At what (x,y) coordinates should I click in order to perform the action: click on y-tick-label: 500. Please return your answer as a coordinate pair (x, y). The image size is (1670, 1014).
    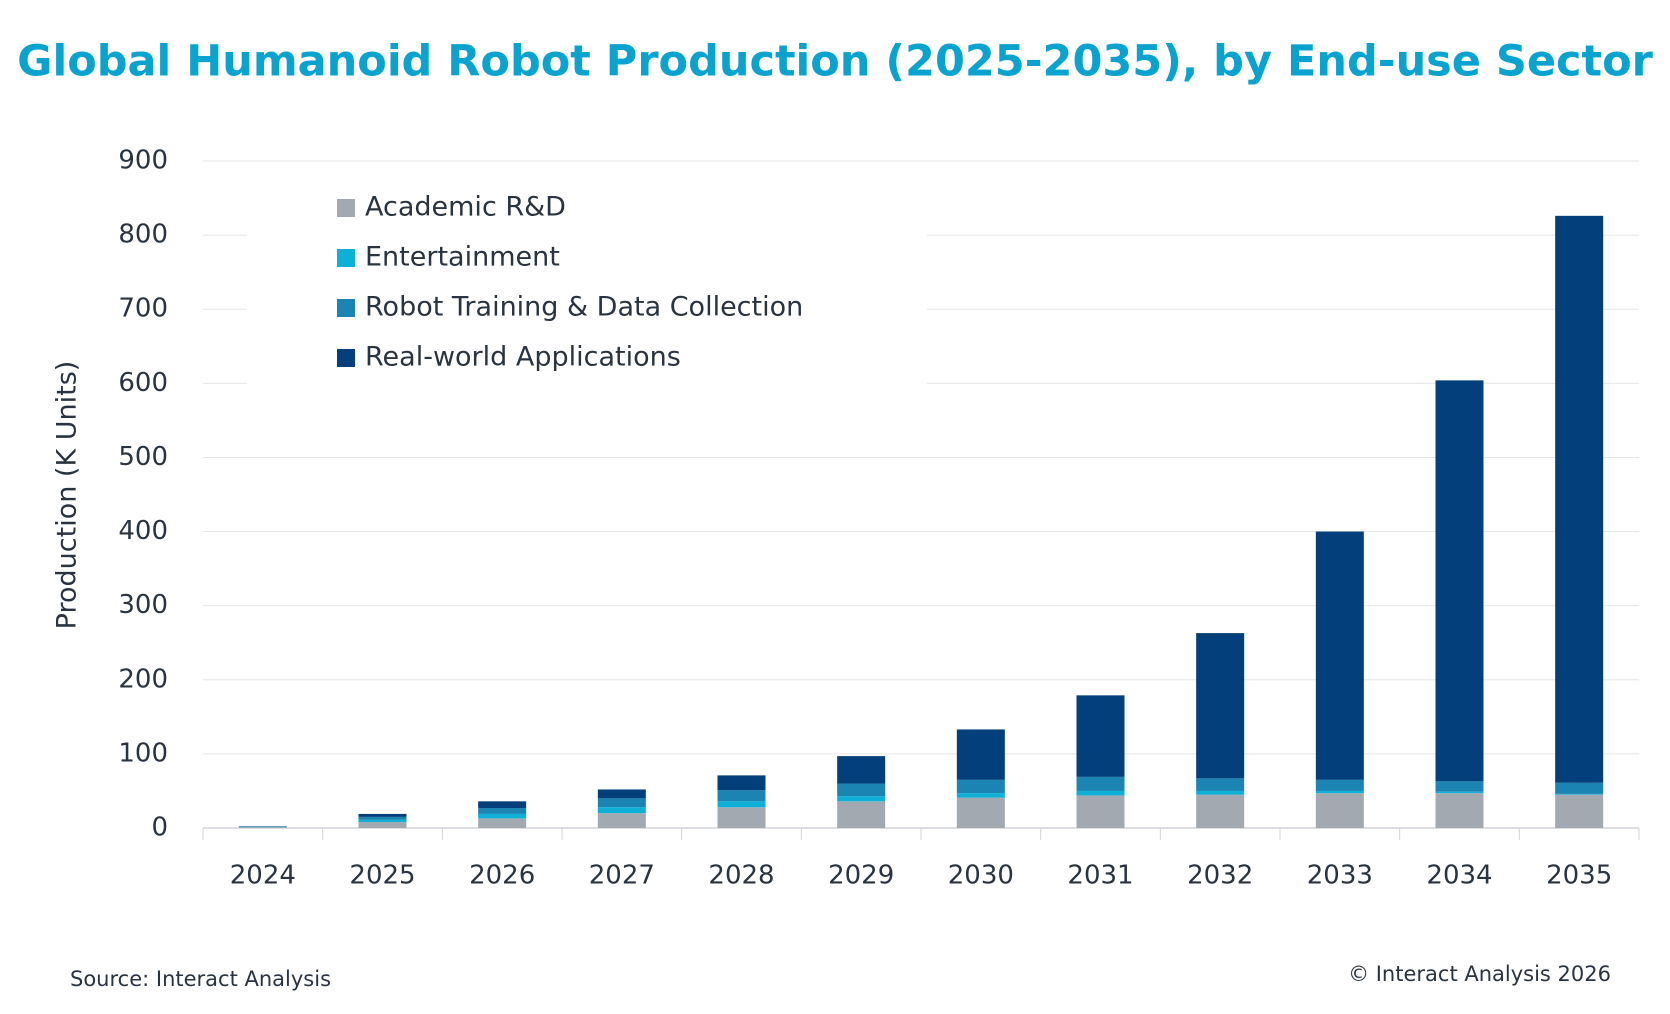
    Looking at the image, I should click on (143, 457).